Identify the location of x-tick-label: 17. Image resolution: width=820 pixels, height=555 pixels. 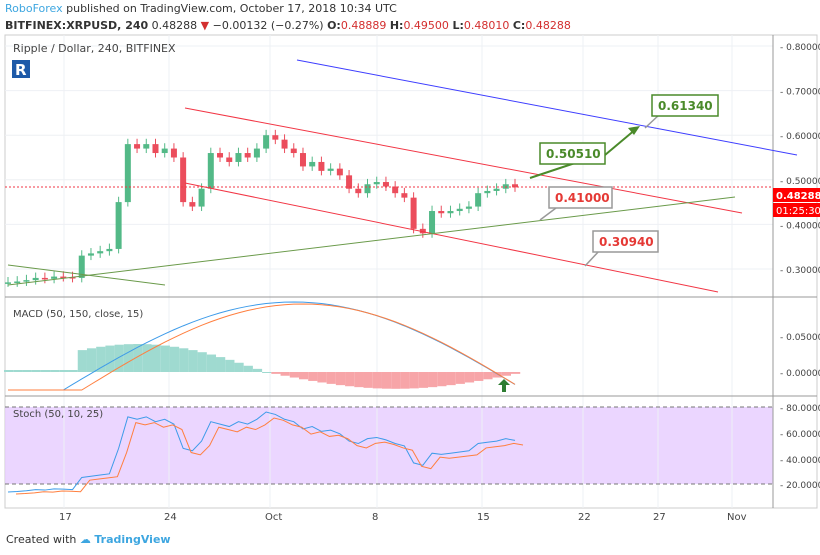
(65, 517).